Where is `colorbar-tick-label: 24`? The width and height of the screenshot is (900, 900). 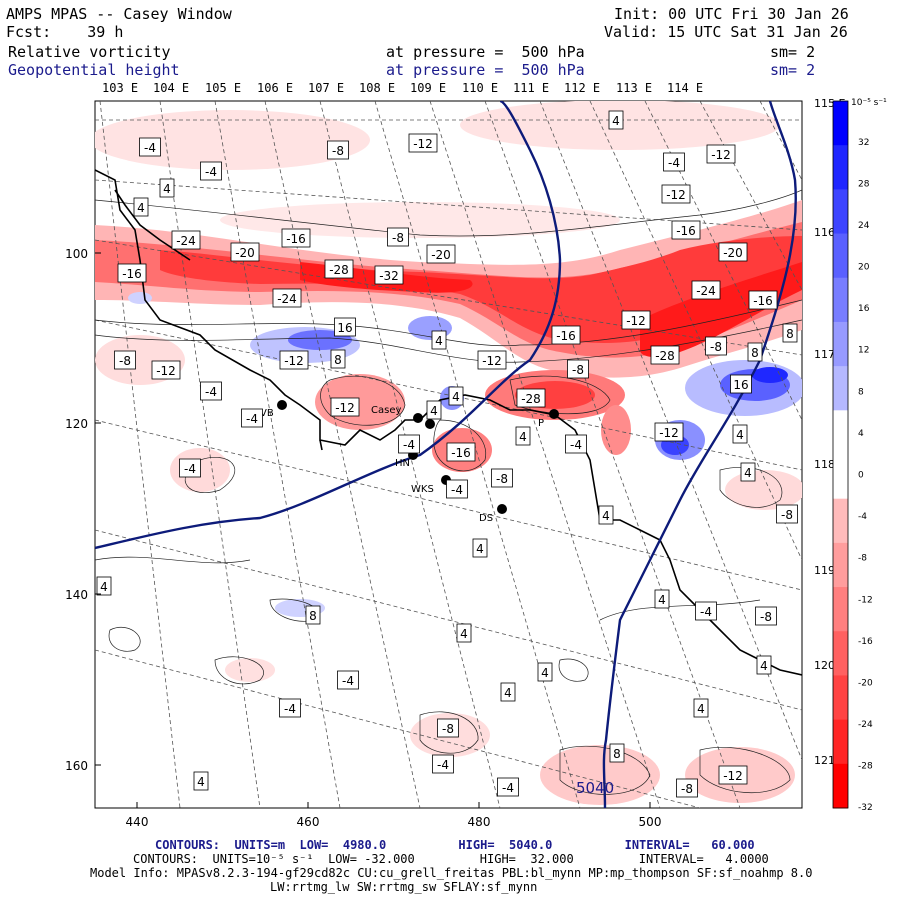
colorbar-tick-label: 24 is located at coordinates (864, 226).